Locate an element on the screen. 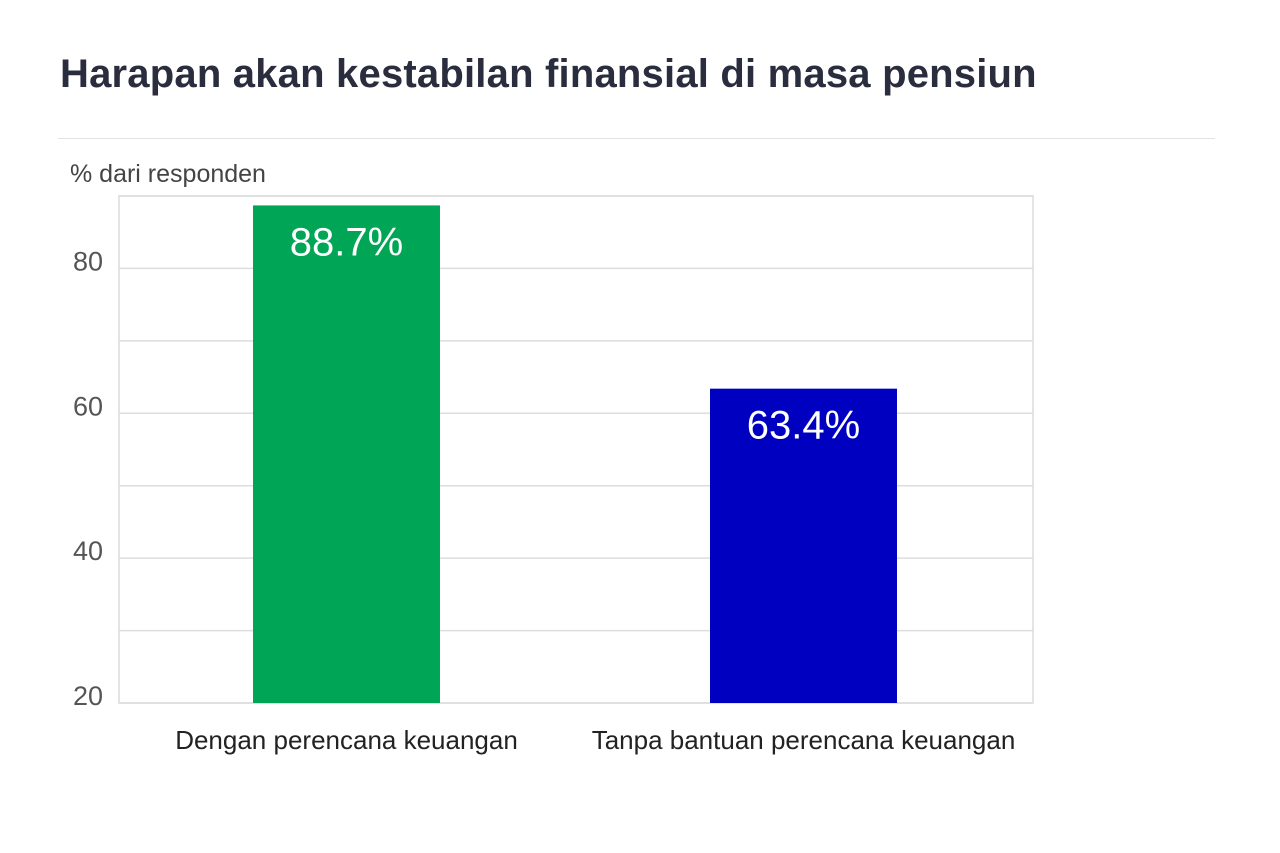  x-category-label: Dengan perencana keuangan is located at coordinates (346, 740).